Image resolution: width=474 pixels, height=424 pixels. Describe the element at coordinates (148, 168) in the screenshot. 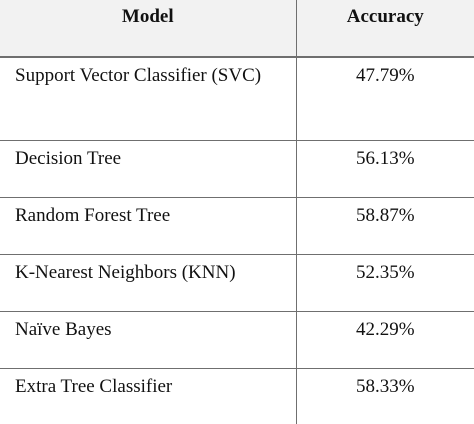

I see `cell-model: Decision Tree` at that location.